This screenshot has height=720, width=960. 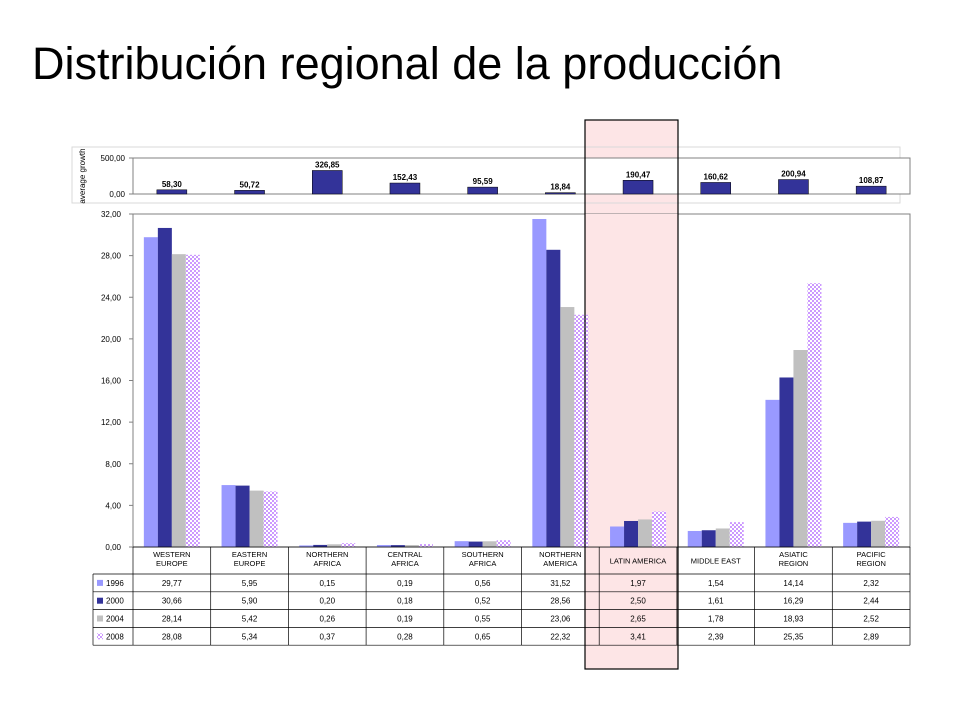 What do you see at coordinates (249, 554) in the screenshot?
I see `category-label: EASTERN` at bounding box center [249, 554].